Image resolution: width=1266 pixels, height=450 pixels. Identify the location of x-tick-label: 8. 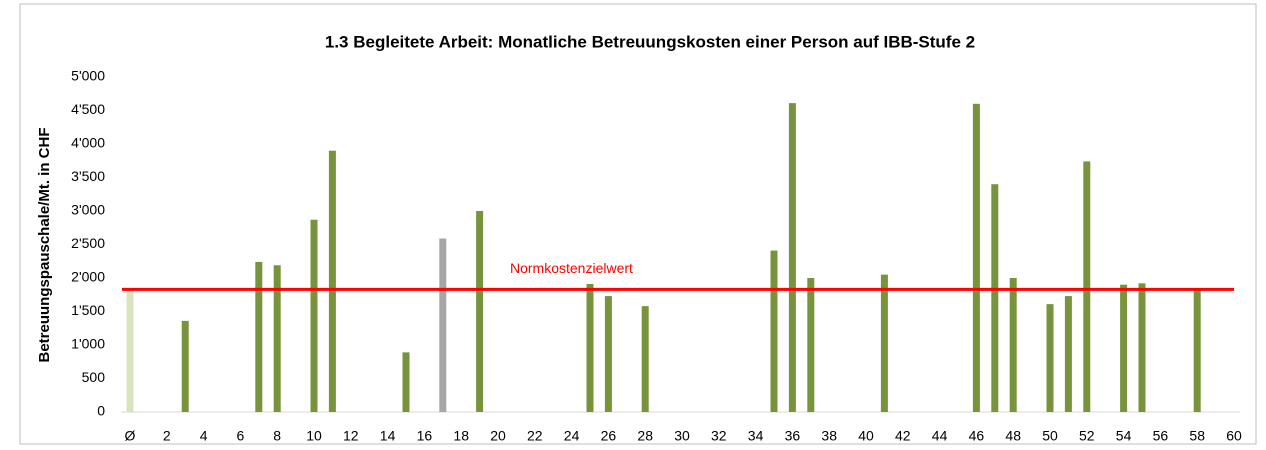
(277, 436).